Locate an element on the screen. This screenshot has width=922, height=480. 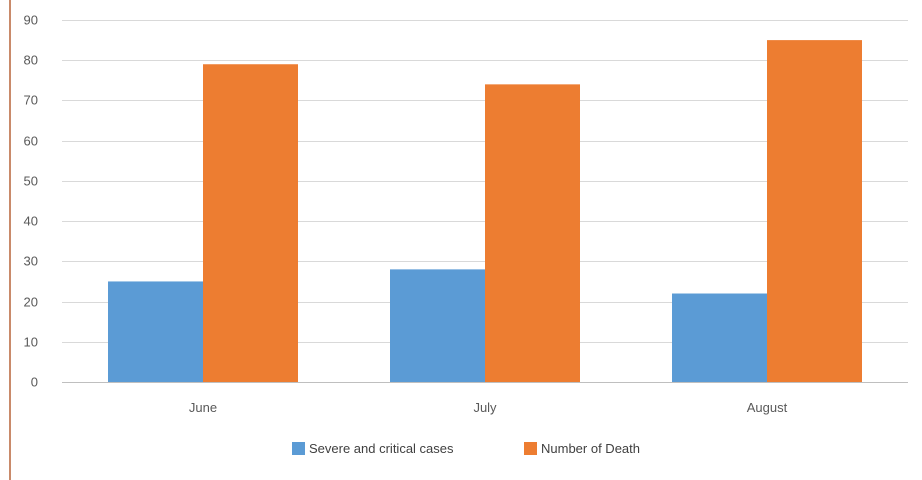
legend-label: Severe and critical cases is located at coordinates (381, 448).